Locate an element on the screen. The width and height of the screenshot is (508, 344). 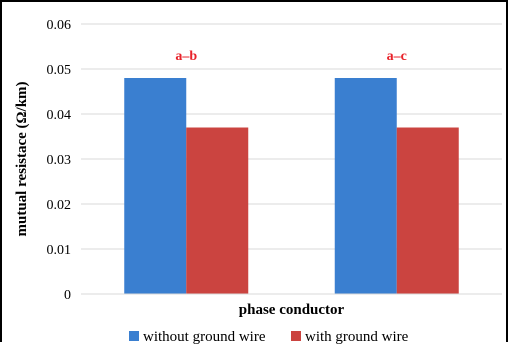
y-axis-title: mutual resistace (Ω/km) is located at coordinates (22, 158).